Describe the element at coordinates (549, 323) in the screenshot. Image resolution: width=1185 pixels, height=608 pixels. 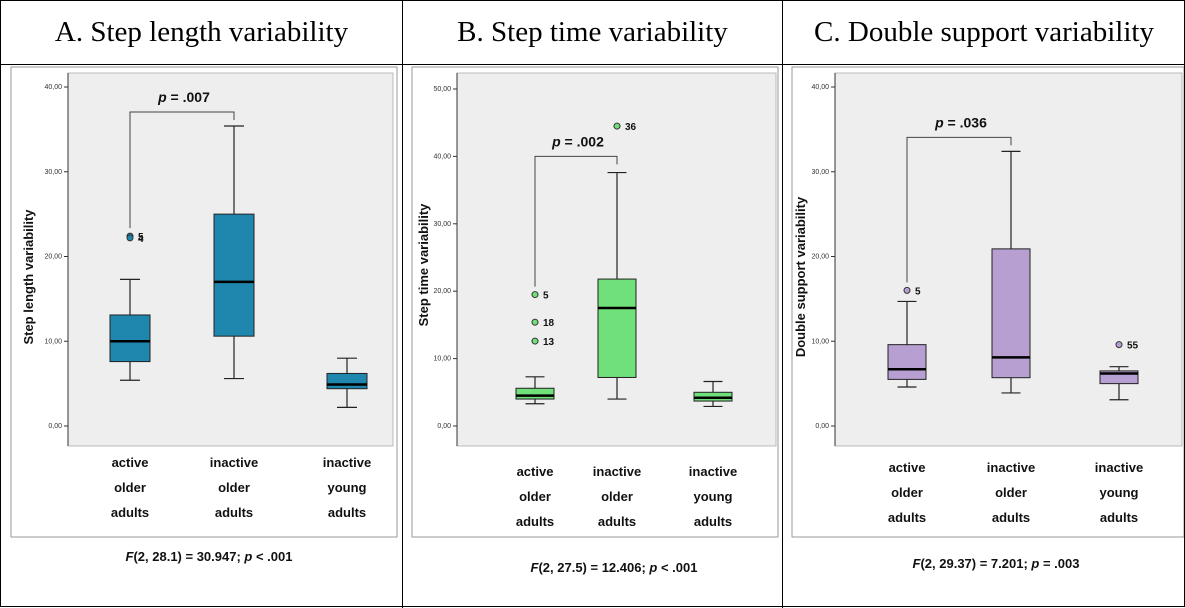
I see `outlier-label: 18` at that location.